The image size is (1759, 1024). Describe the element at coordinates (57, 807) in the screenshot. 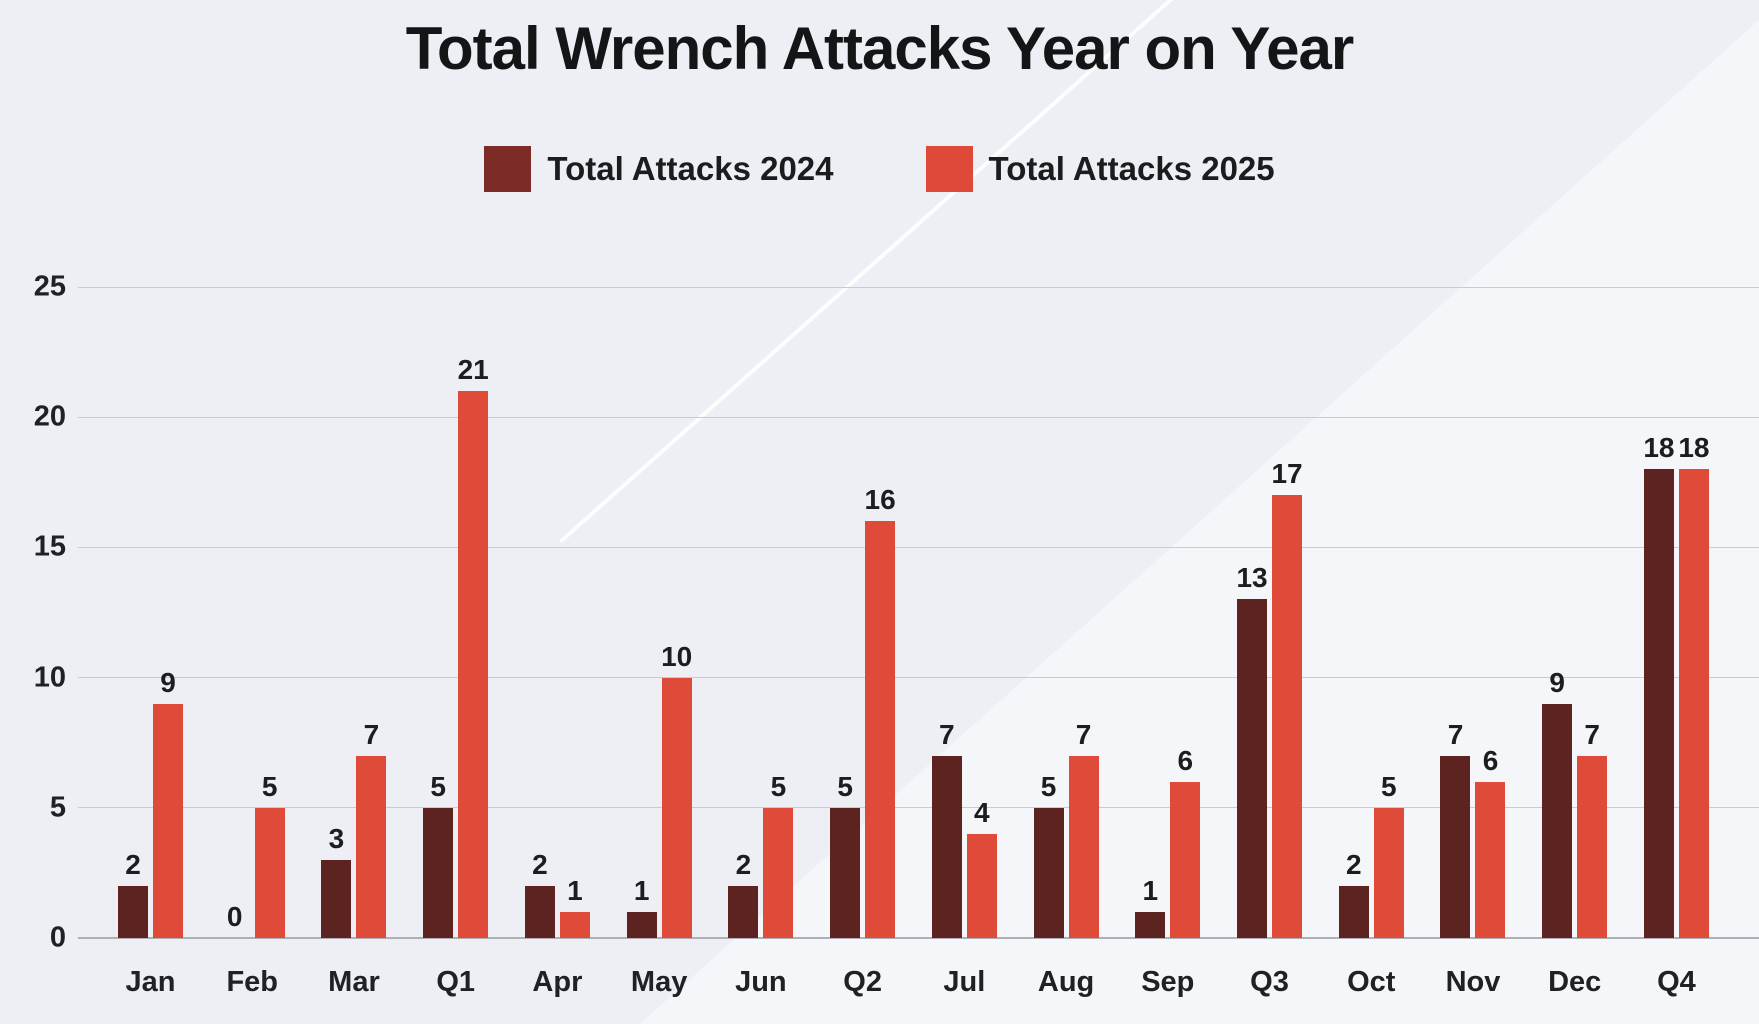

I see `y-axis-tick-5: 5` at that location.